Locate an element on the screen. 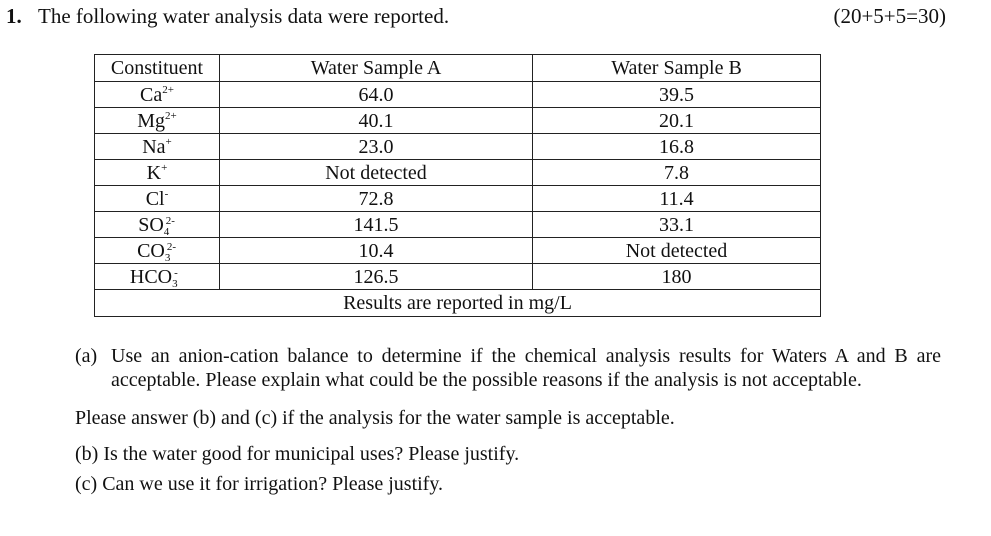  constituent-cell: Na+ is located at coordinates (157, 146).